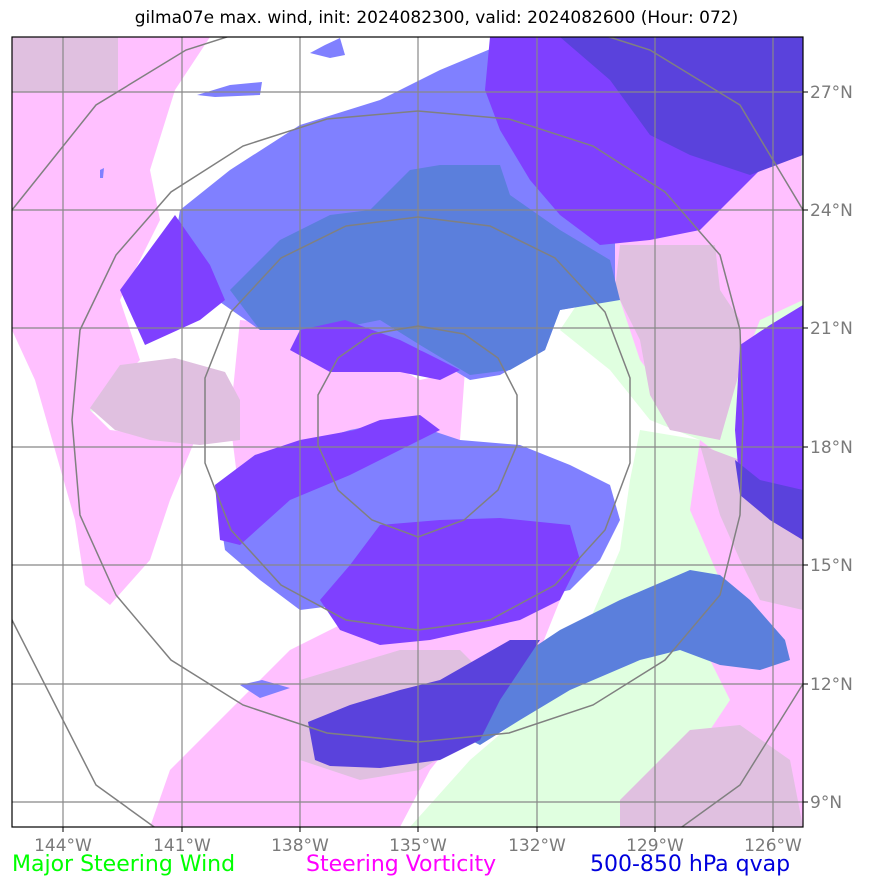 The width and height of the screenshot is (873, 891). Describe the element at coordinates (417, 431) in the screenshot. I see `range-ring-inner` at that location.